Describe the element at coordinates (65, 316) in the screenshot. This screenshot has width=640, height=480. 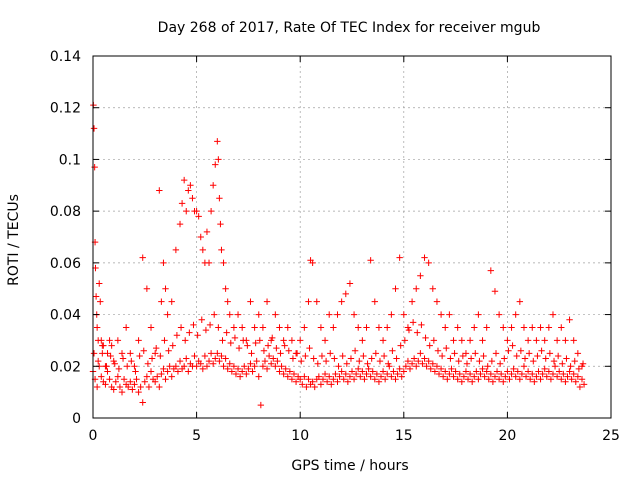
I see `y-tick-label: 0.04` at that location.